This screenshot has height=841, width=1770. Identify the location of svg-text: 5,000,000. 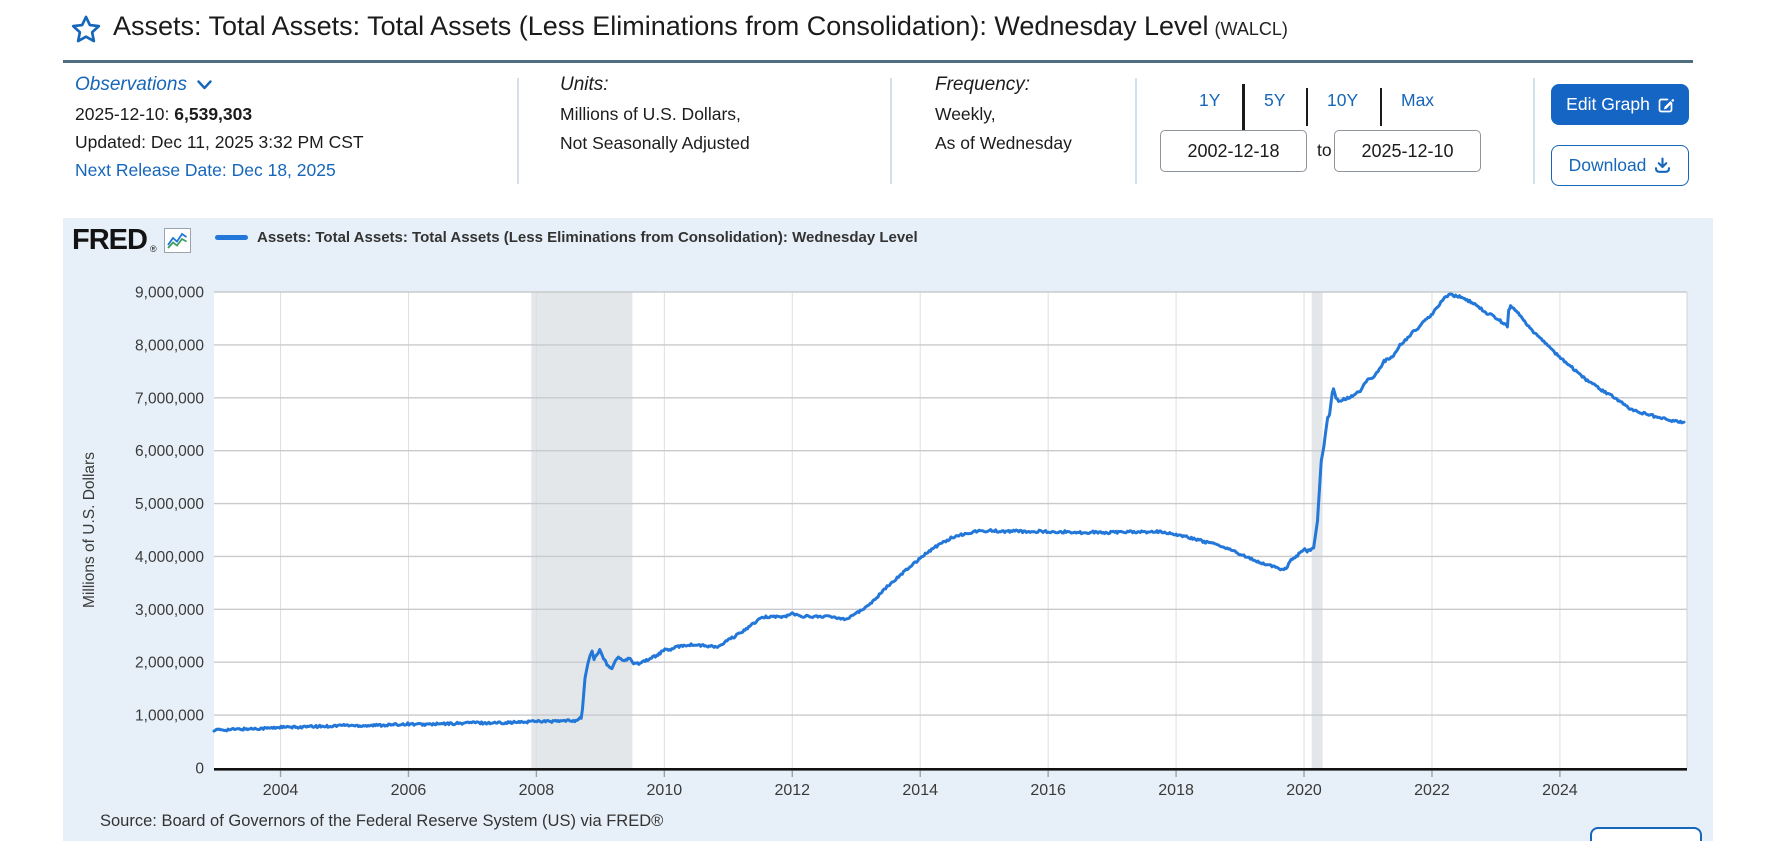
(169, 504).